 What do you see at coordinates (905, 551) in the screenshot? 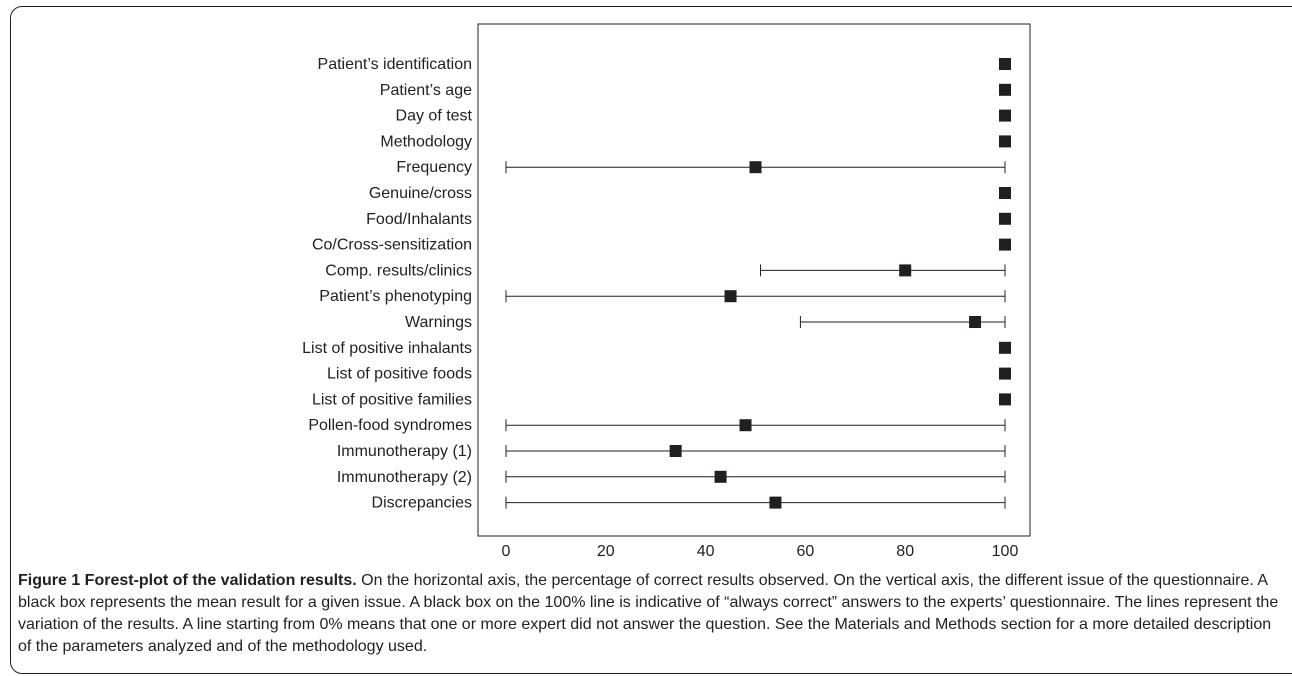
I see `x-tick-label: 80` at bounding box center [905, 551].